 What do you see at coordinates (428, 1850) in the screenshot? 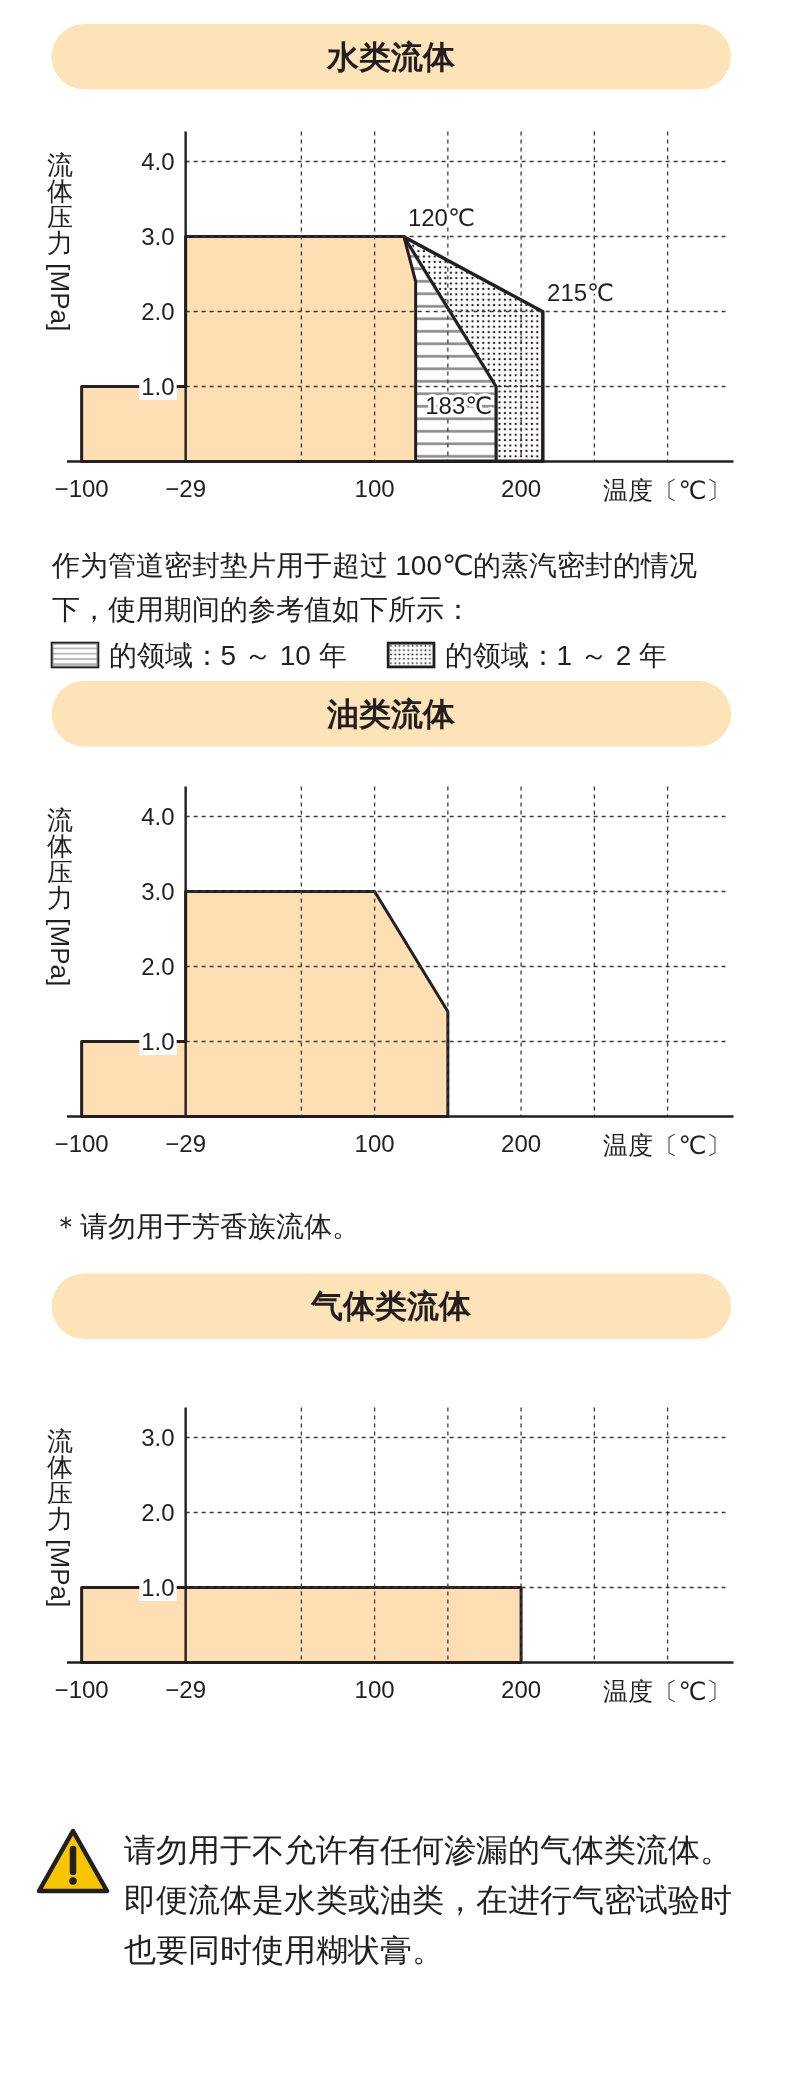
I see `text: 请勿用于不允许有任何渗漏的气体类流体。` at bounding box center [428, 1850].